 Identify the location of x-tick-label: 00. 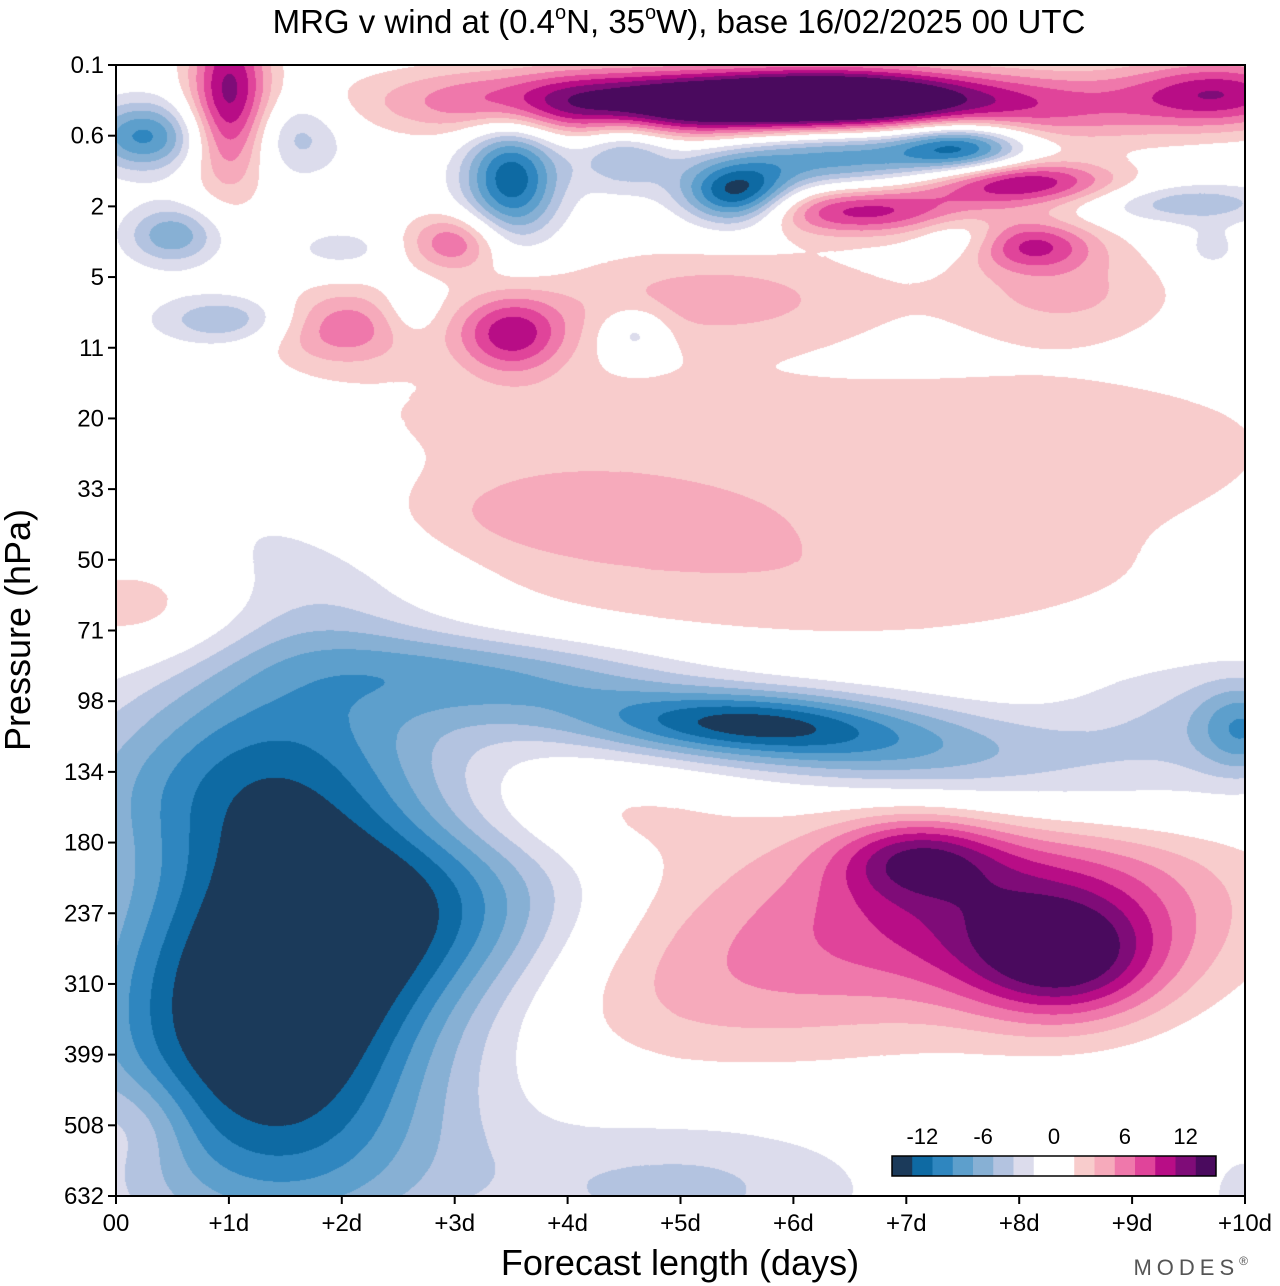
(116, 1223).